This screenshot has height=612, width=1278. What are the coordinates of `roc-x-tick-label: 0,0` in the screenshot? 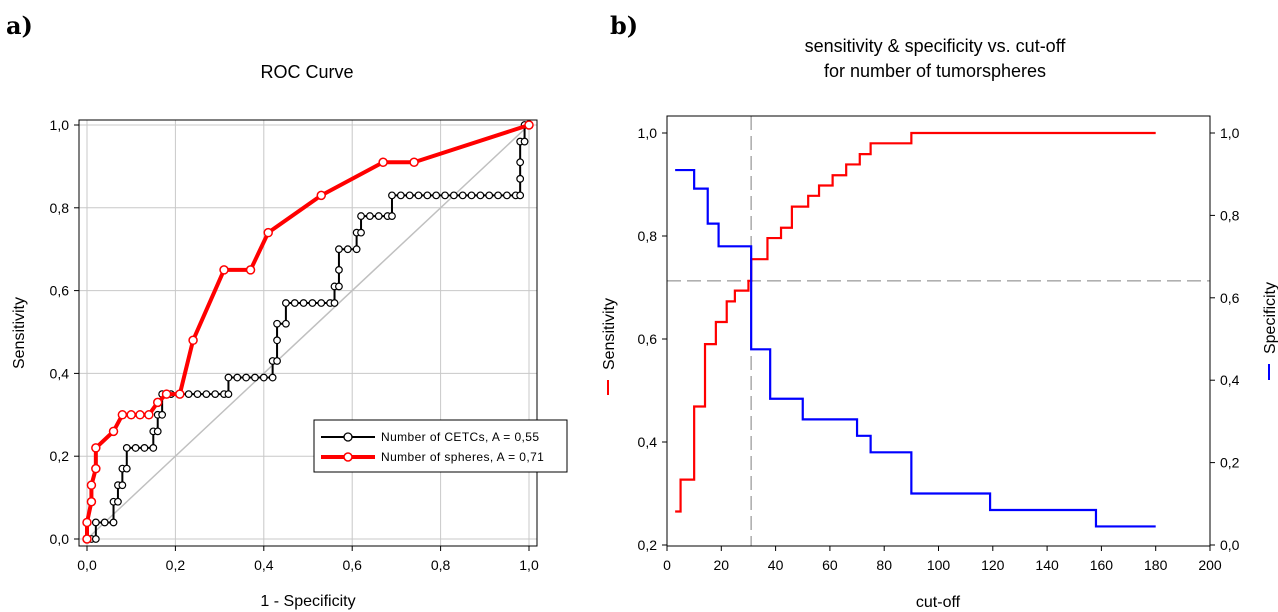 It's located at (87, 565).